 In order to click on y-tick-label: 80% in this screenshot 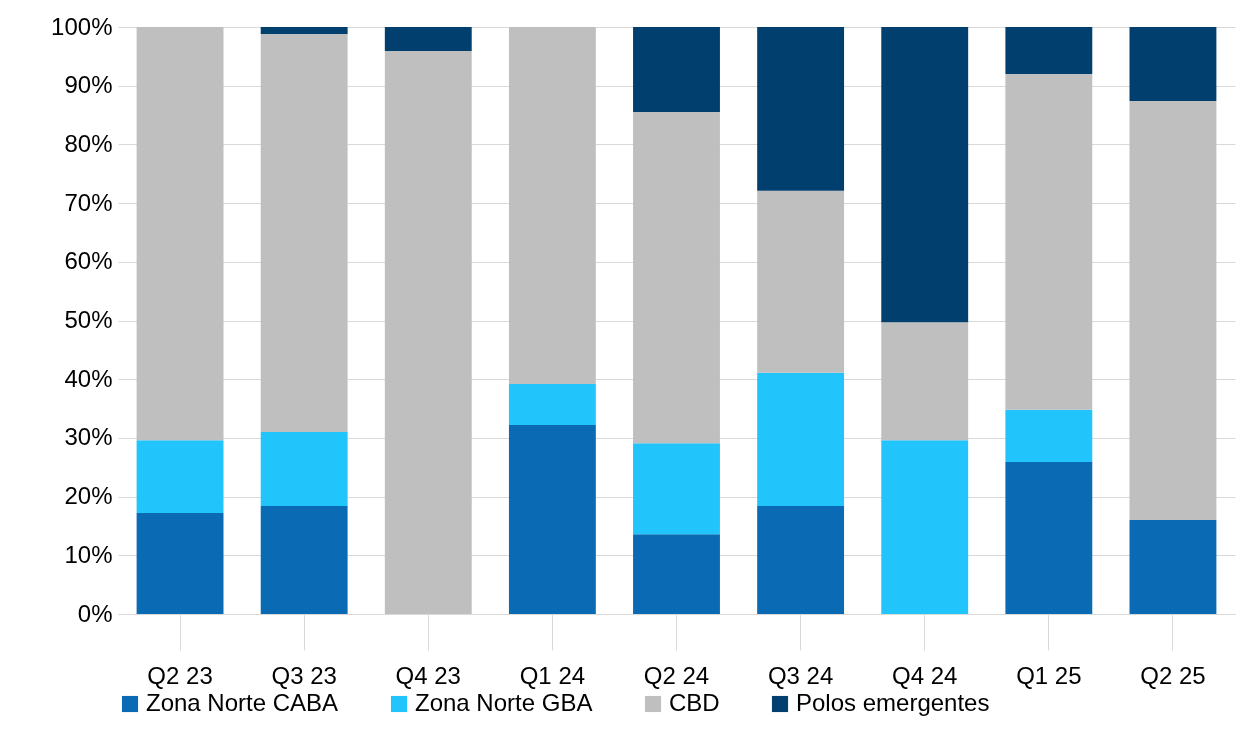, I will do `click(88, 143)`.